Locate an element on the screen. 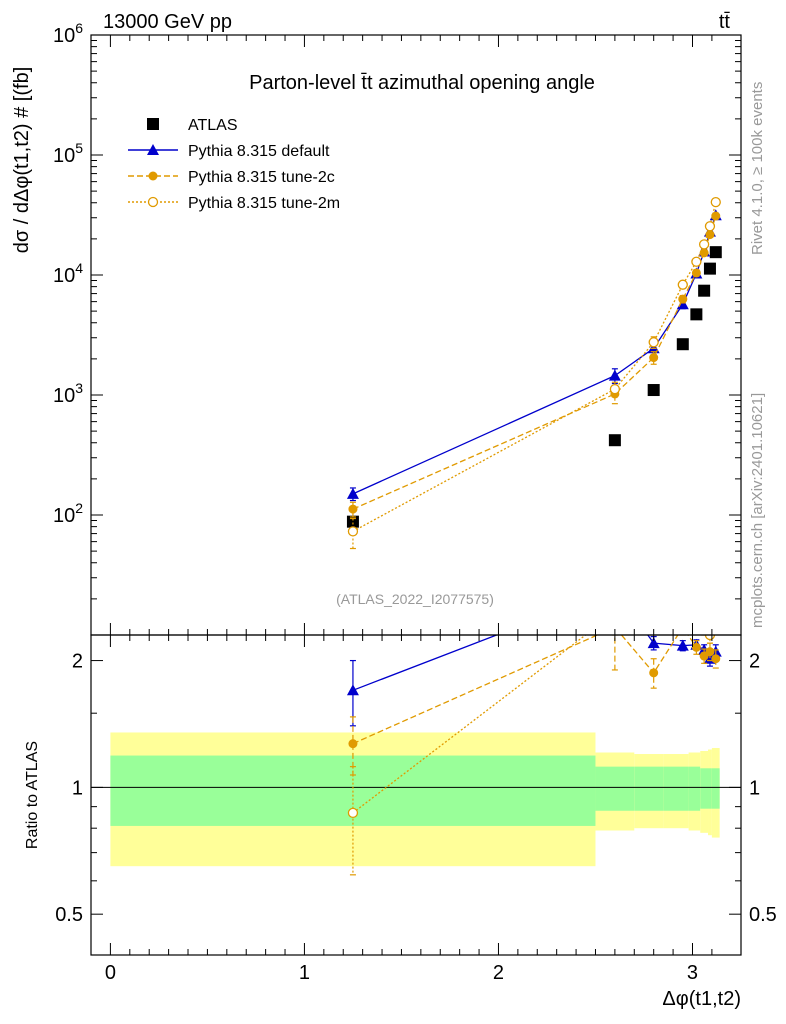 The image size is (786, 1024). y-tick-label: 10⁵ is located at coordinates (68, 153).